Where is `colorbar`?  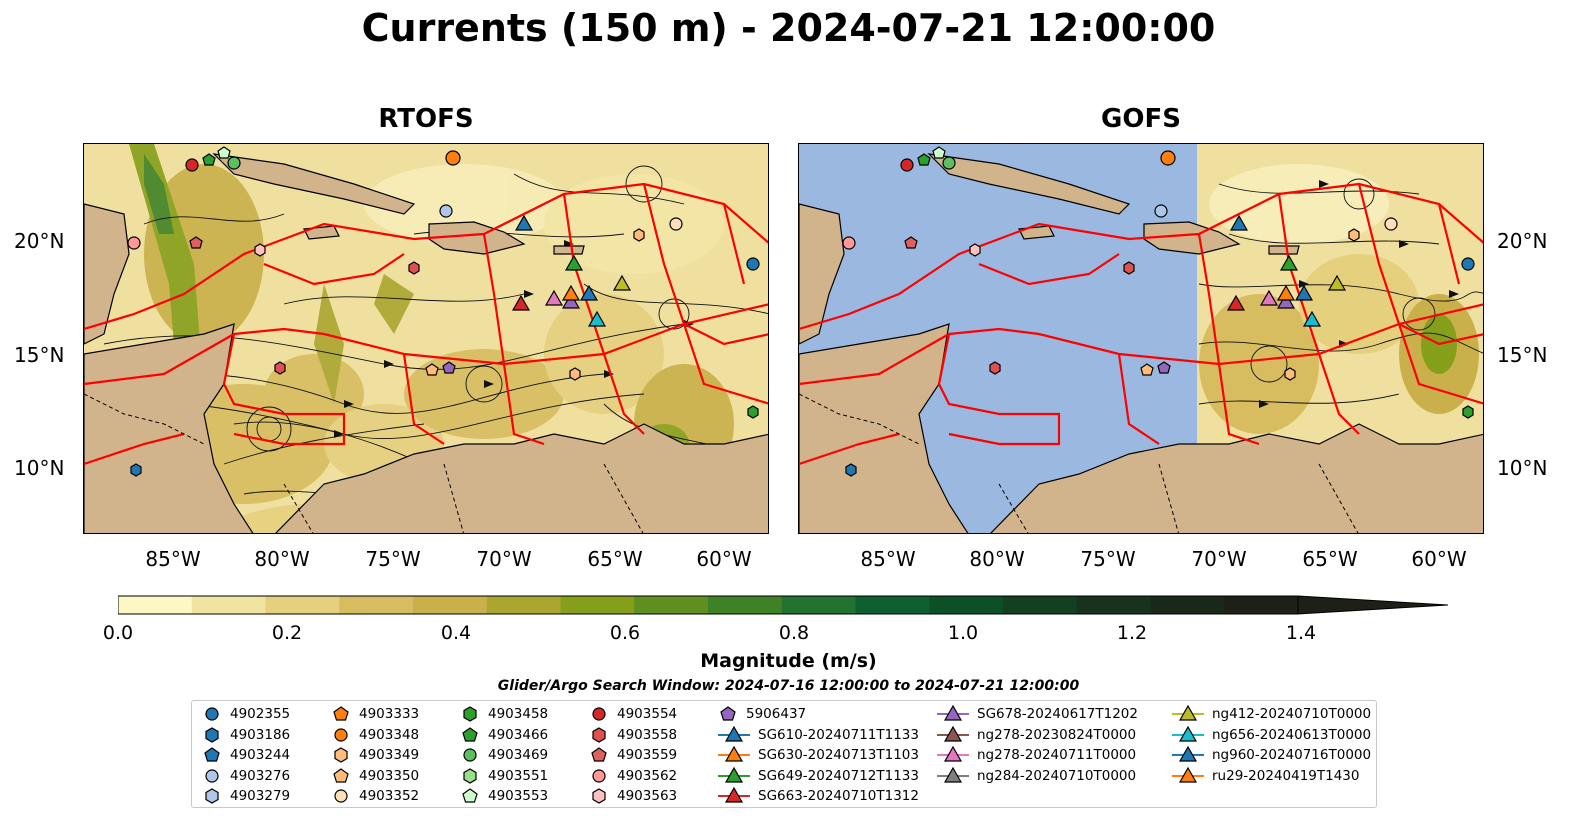
colorbar is located at coordinates (785, 608).